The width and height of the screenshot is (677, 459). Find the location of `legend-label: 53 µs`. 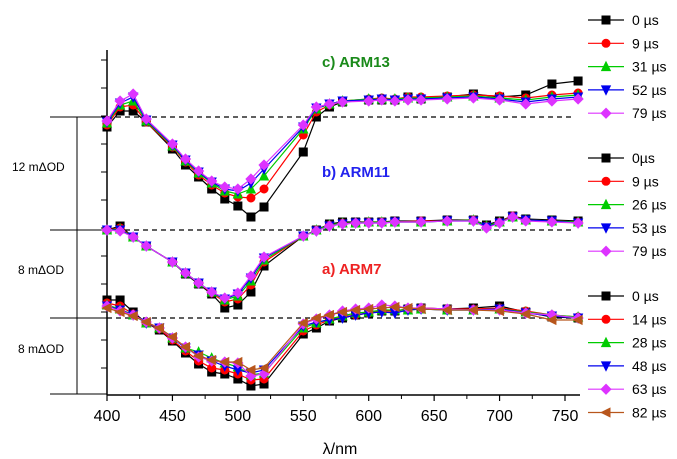

legend-label: 53 µs is located at coordinates (649, 228).